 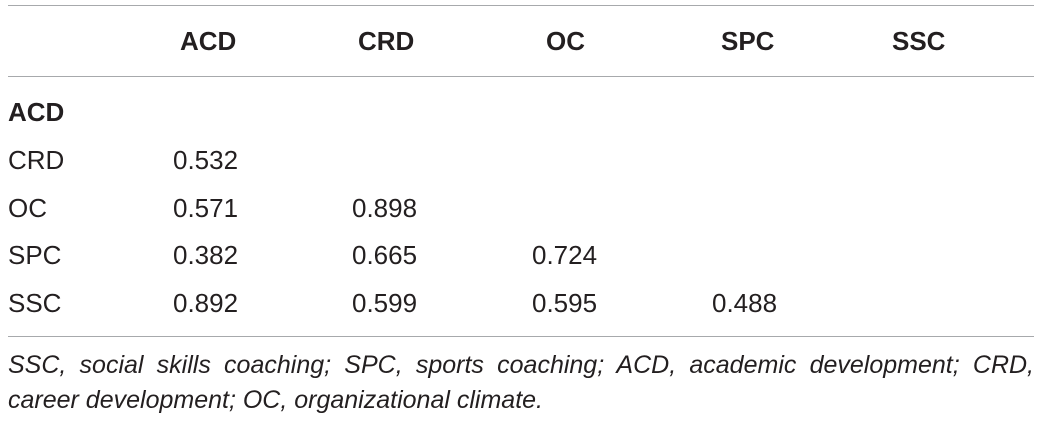 I want to click on row-label-oc: OC, so click(x=27, y=208).